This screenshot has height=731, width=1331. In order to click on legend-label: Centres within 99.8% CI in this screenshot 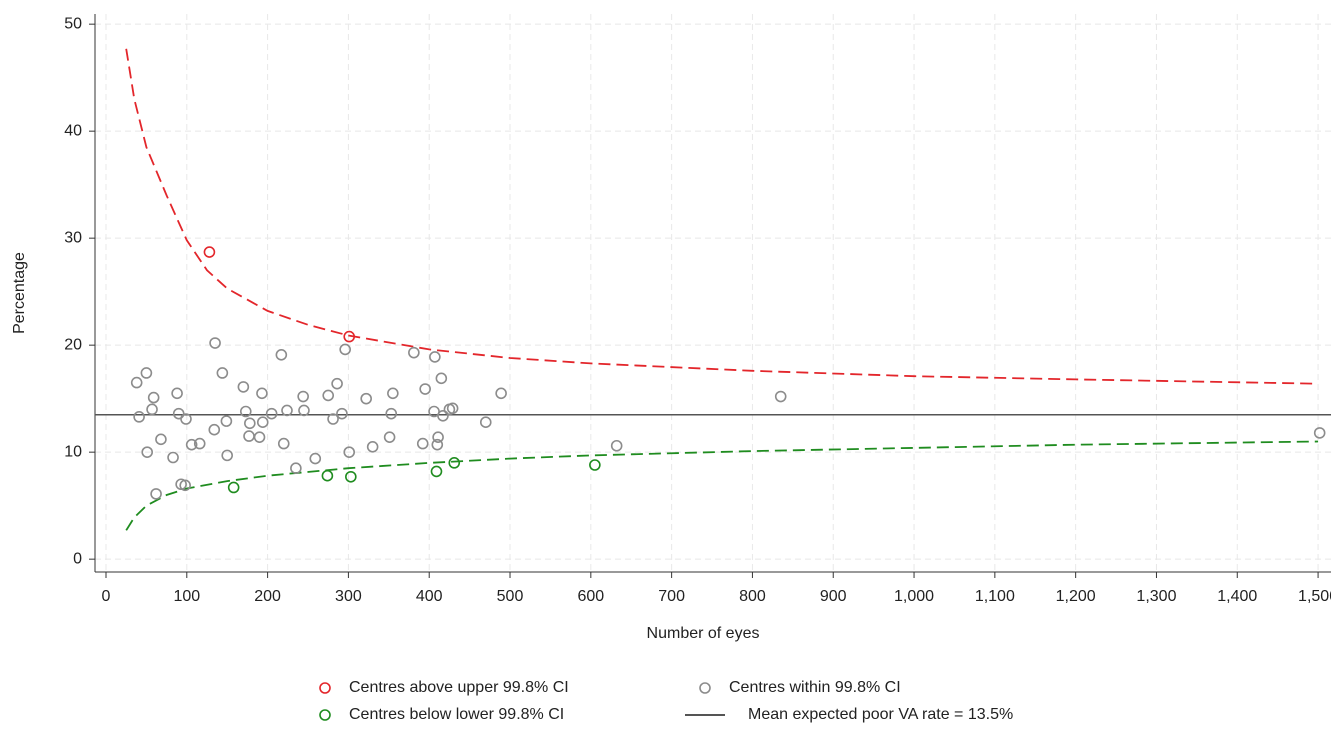, I will do `click(815, 687)`.